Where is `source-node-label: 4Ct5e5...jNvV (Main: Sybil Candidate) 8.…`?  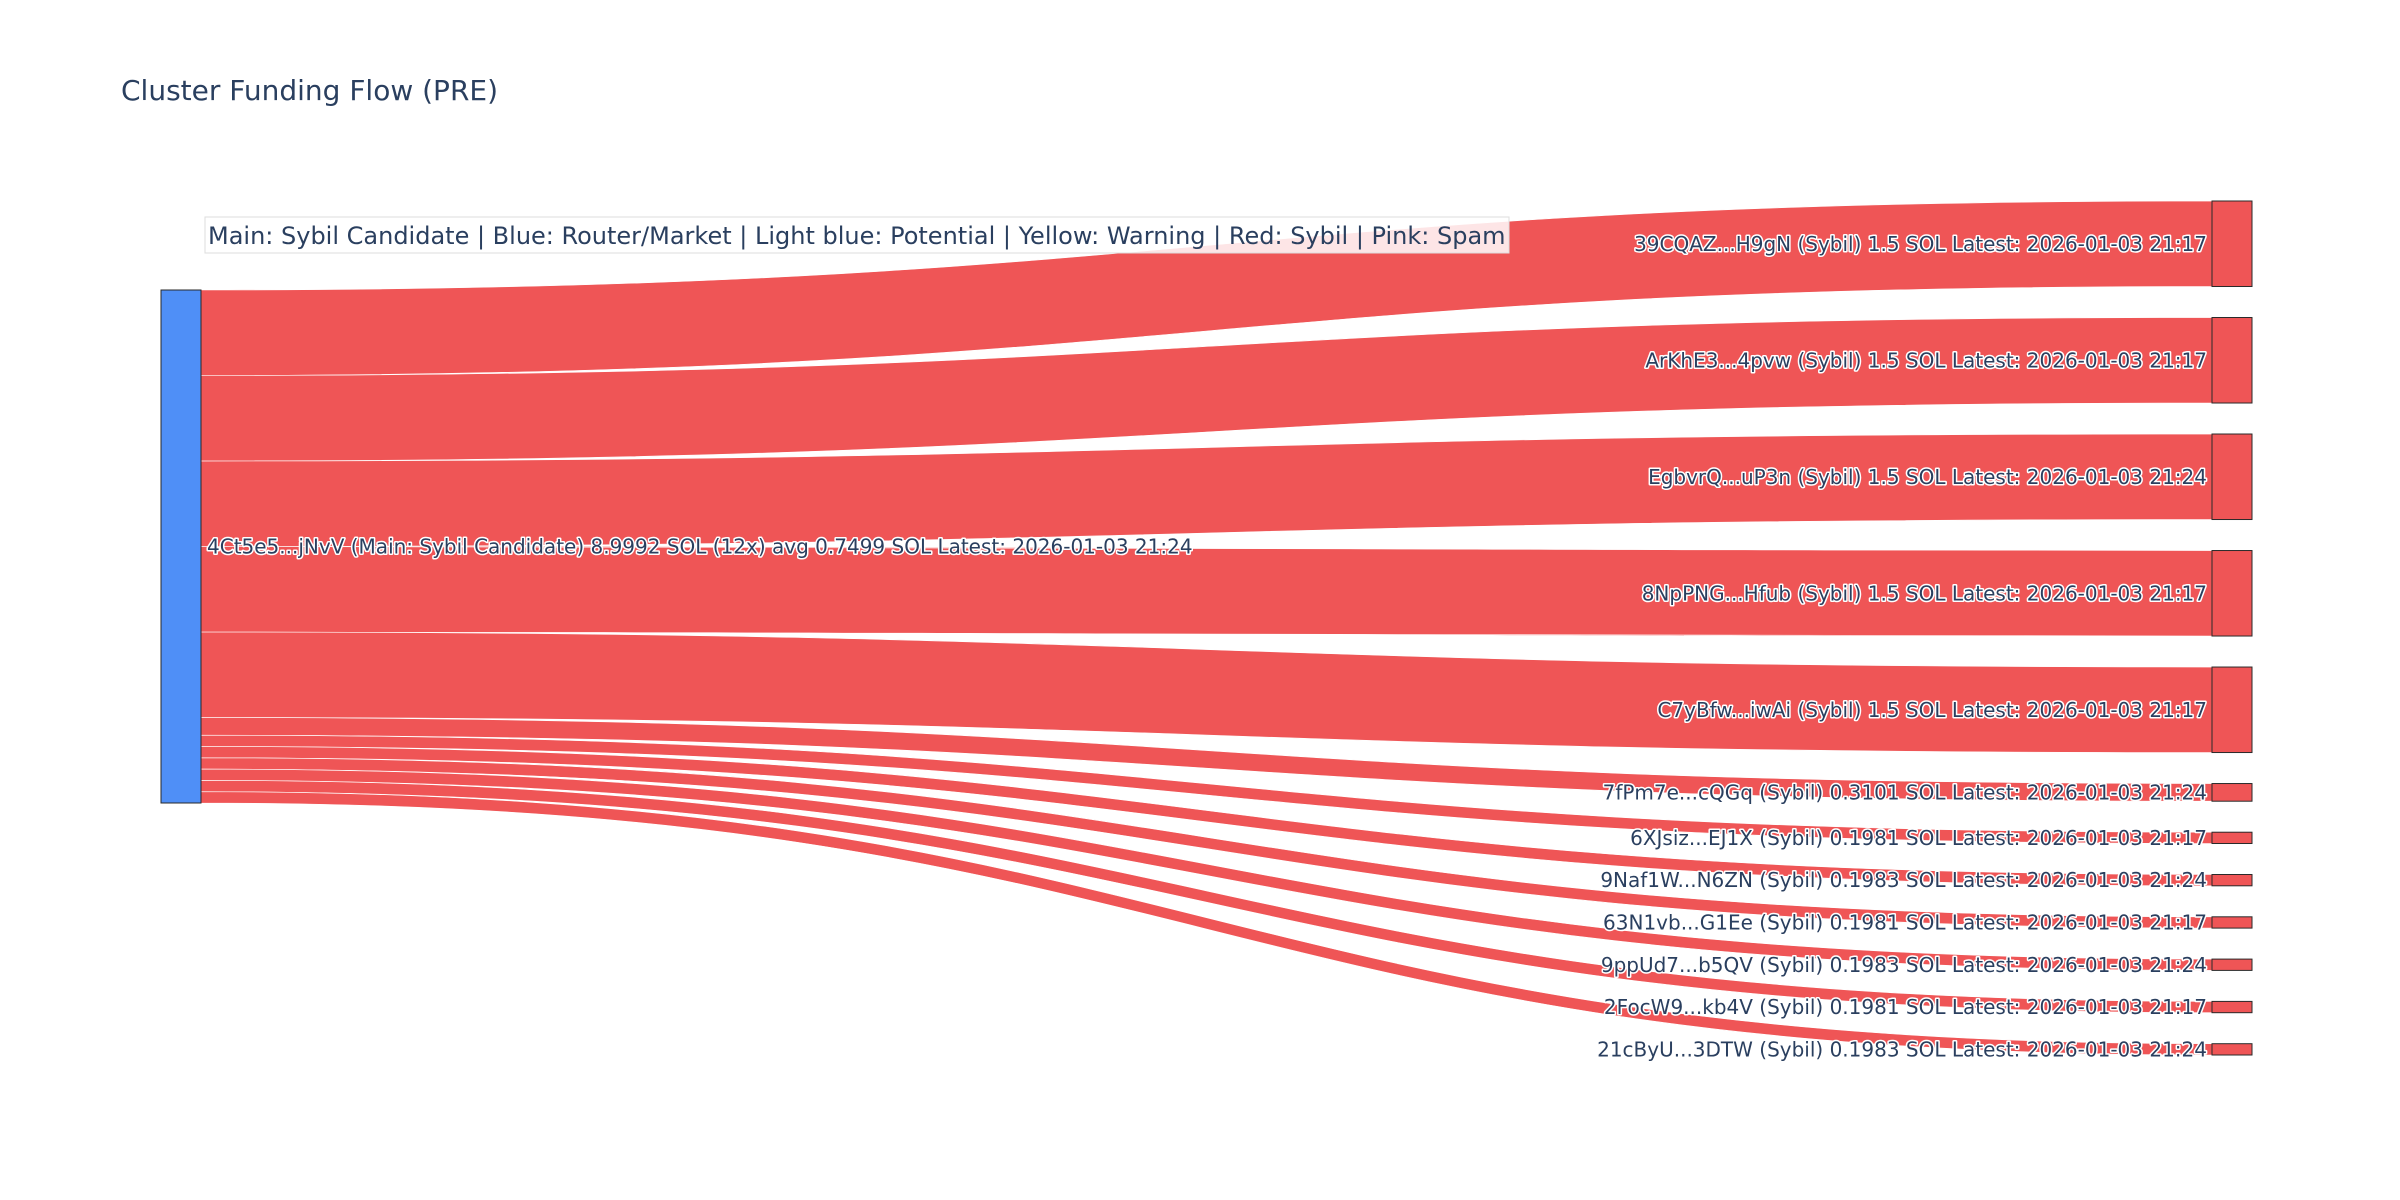 source-node-label: 4Ct5e5...jNvV (Main: Sybil Candidate) 8.… is located at coordinates (700, 547).